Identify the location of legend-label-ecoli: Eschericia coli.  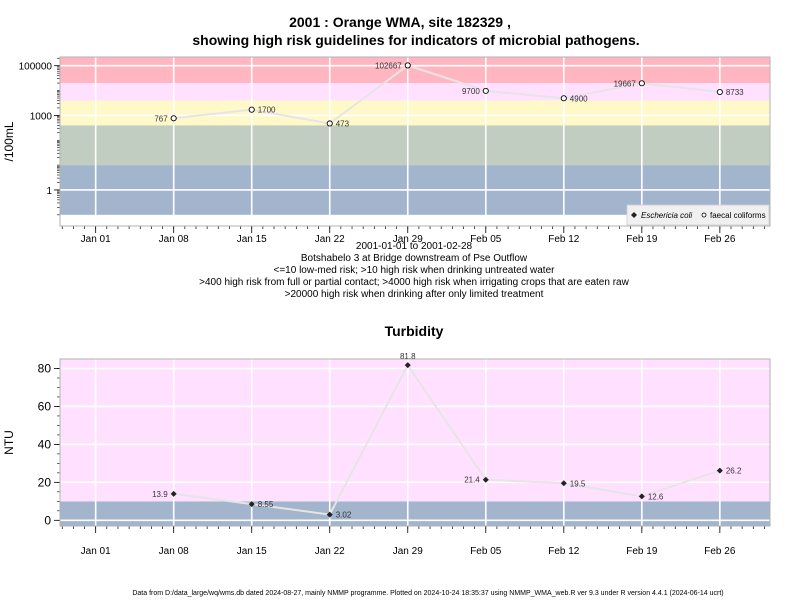
(666, 215).